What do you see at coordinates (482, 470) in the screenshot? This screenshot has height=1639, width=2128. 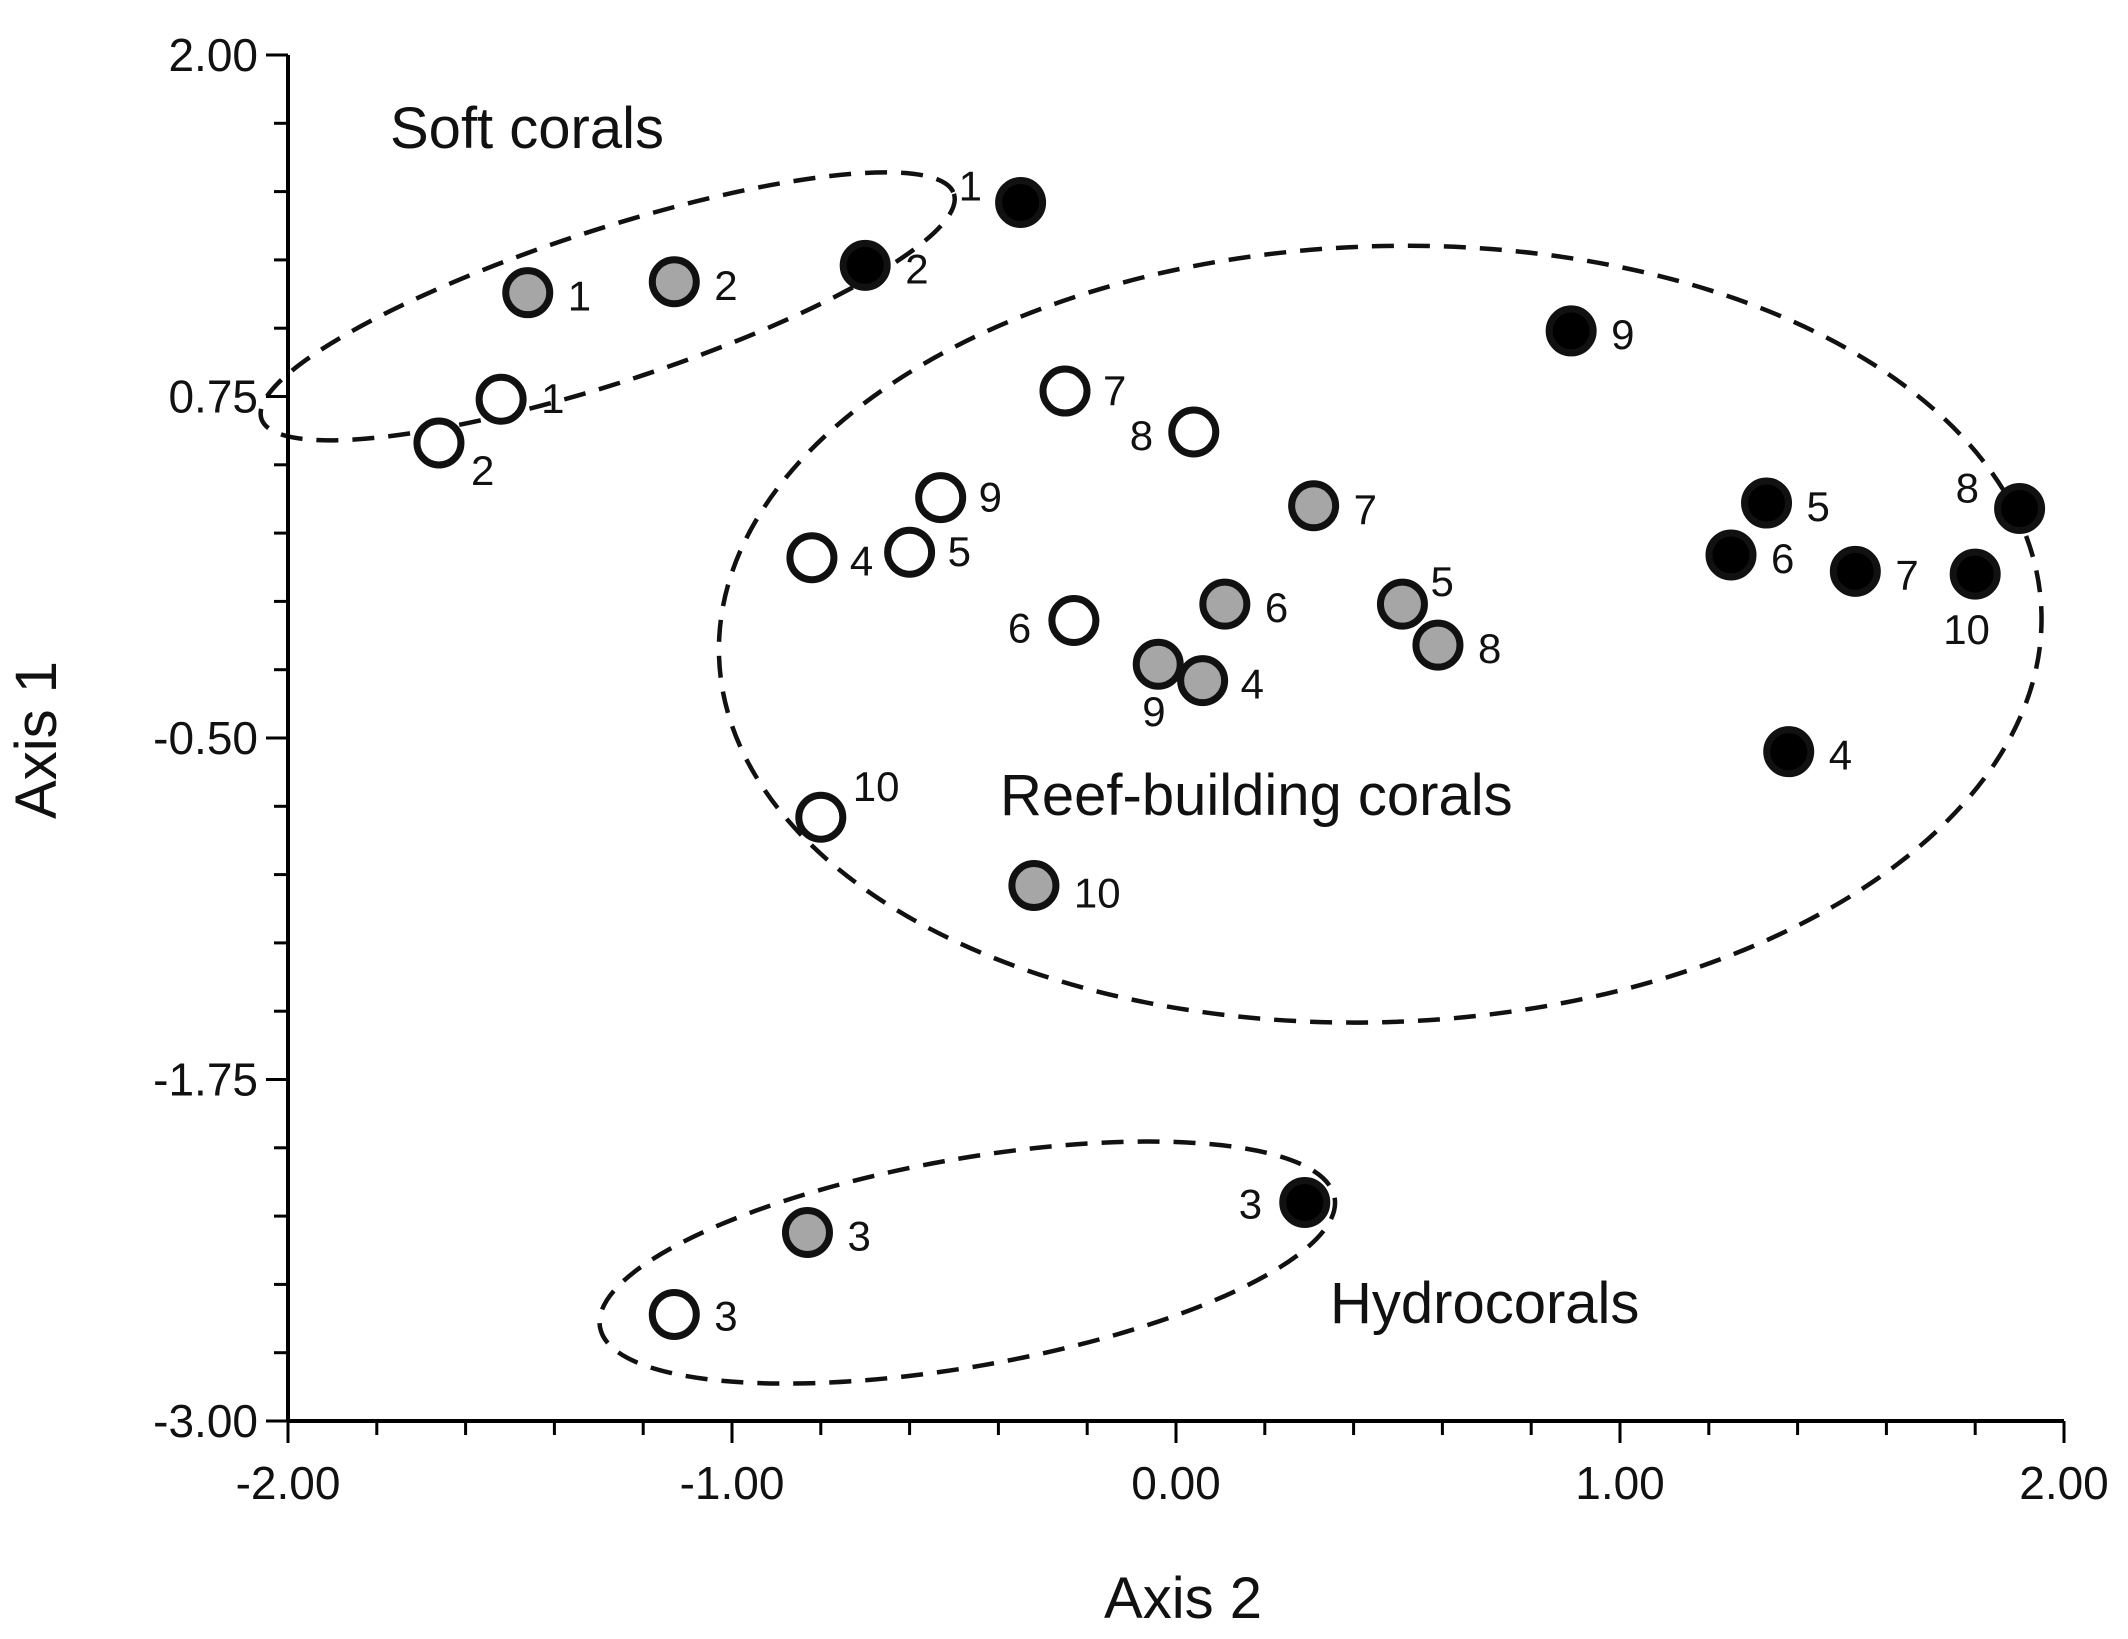 I see `point-label-white-2: 2` at bounding box center [482, 470].